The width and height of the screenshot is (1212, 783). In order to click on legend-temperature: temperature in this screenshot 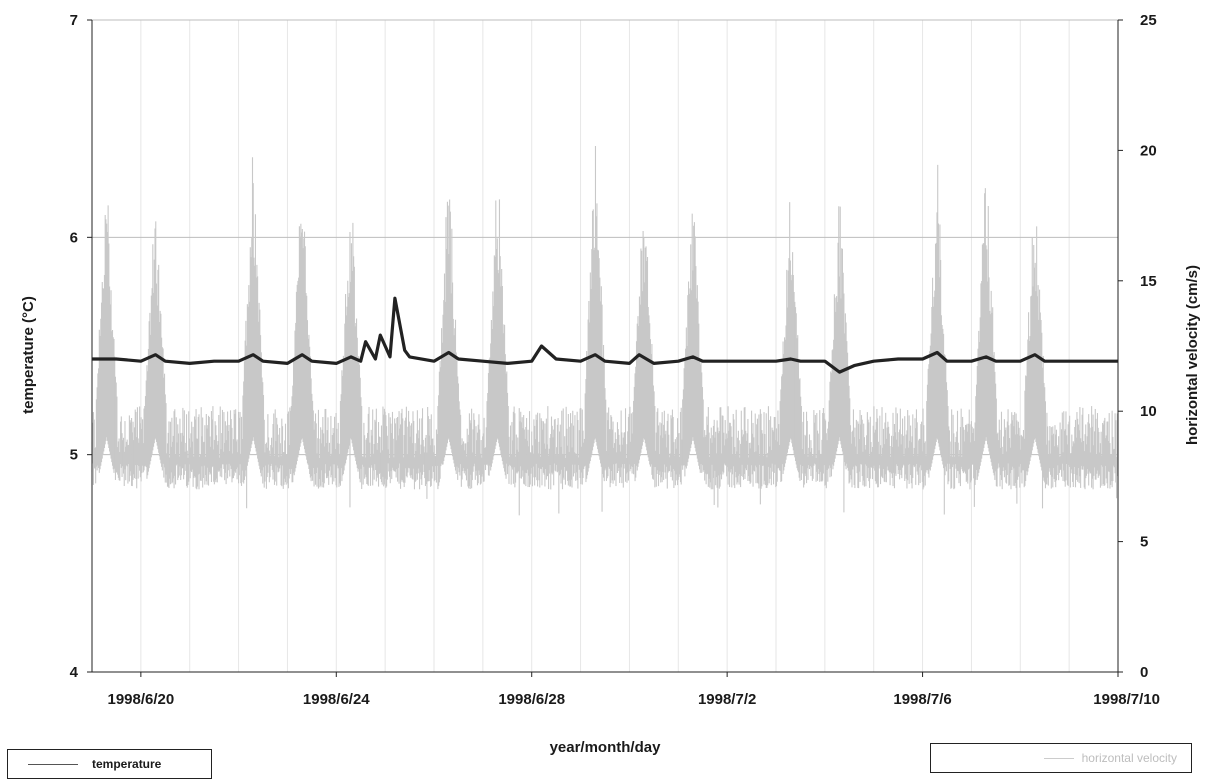, I will do `click(109, 764)`.